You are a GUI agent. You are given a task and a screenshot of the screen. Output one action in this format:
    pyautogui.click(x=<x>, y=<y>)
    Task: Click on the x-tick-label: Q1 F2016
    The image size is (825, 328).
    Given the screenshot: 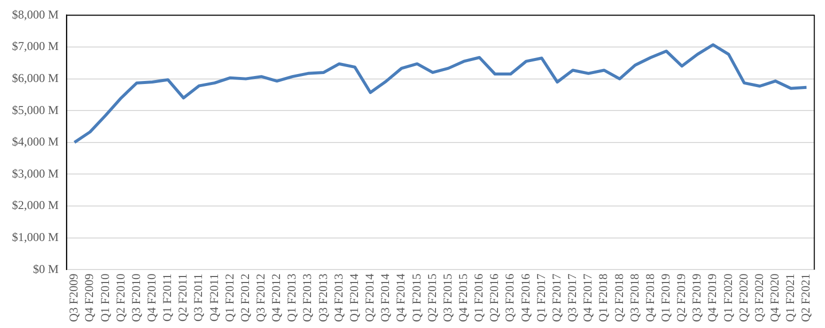 What is the action you would take?
    pyautogui.click(x=479, y=298)
    